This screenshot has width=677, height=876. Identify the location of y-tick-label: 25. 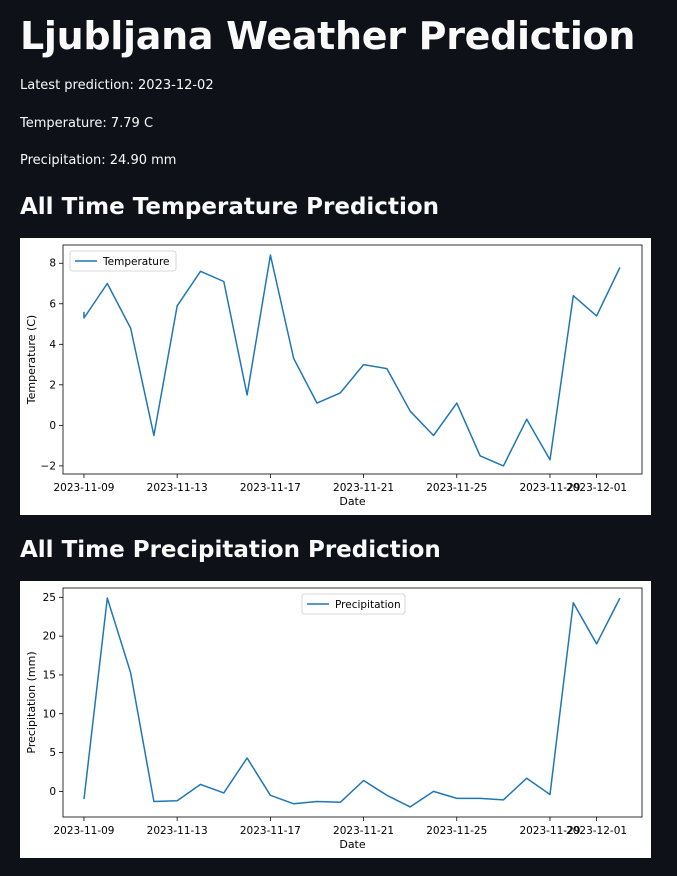
(49, 598).